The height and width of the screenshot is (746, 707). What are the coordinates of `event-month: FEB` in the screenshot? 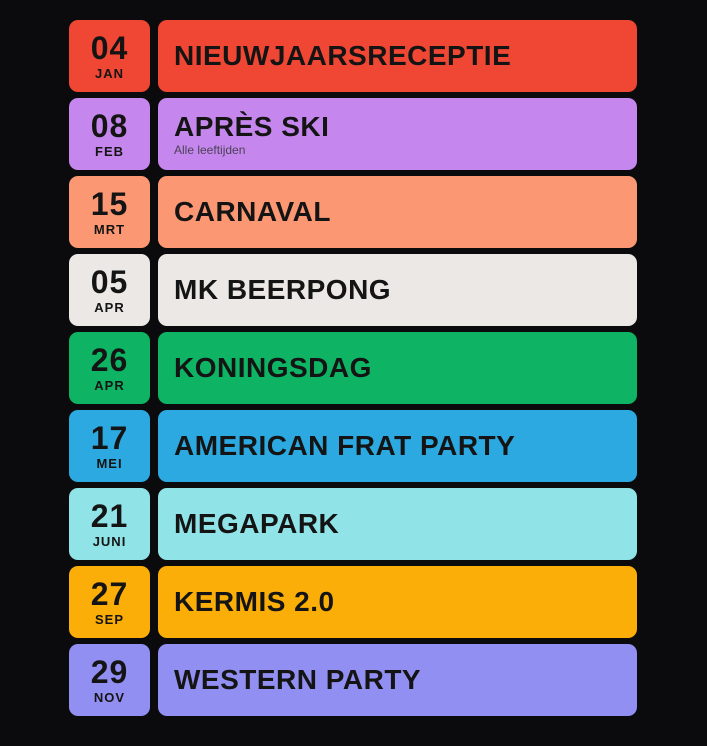 It's located at (109, 151).